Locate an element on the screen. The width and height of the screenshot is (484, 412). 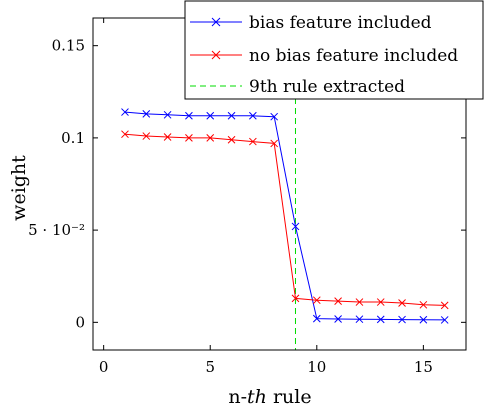
legend-entry-no-bias: no bias feature included is located at coordinates (324, 56).